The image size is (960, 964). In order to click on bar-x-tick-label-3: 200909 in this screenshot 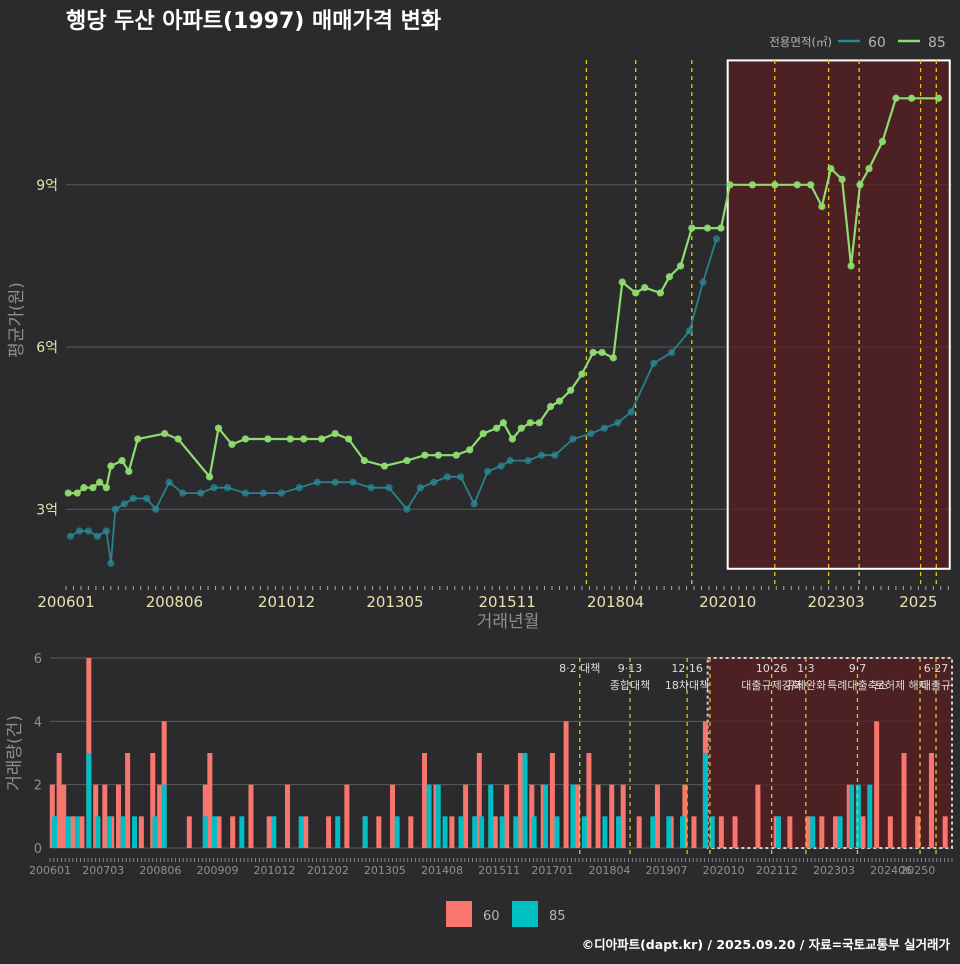, I will do `click(217, 870)`.